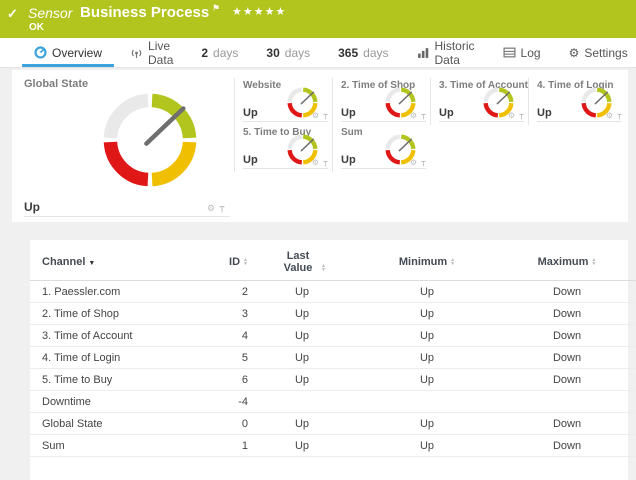  I want to click on status-check-icon: ✓, so click(12, 13).